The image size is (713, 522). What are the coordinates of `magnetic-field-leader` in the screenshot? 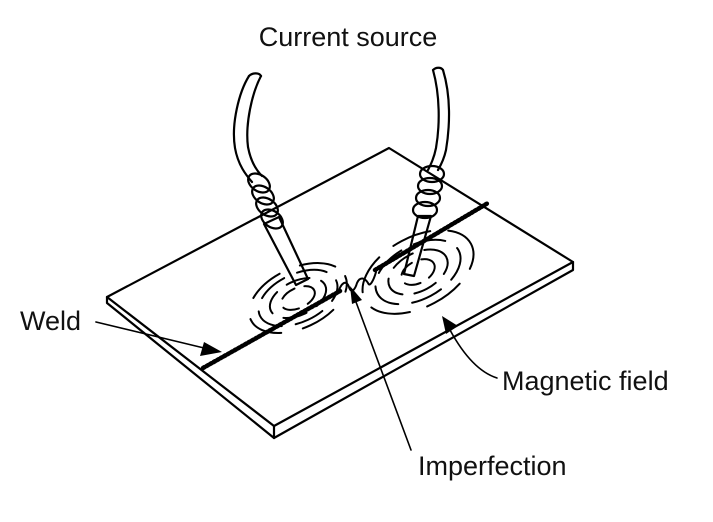 It's located at (469, 347).